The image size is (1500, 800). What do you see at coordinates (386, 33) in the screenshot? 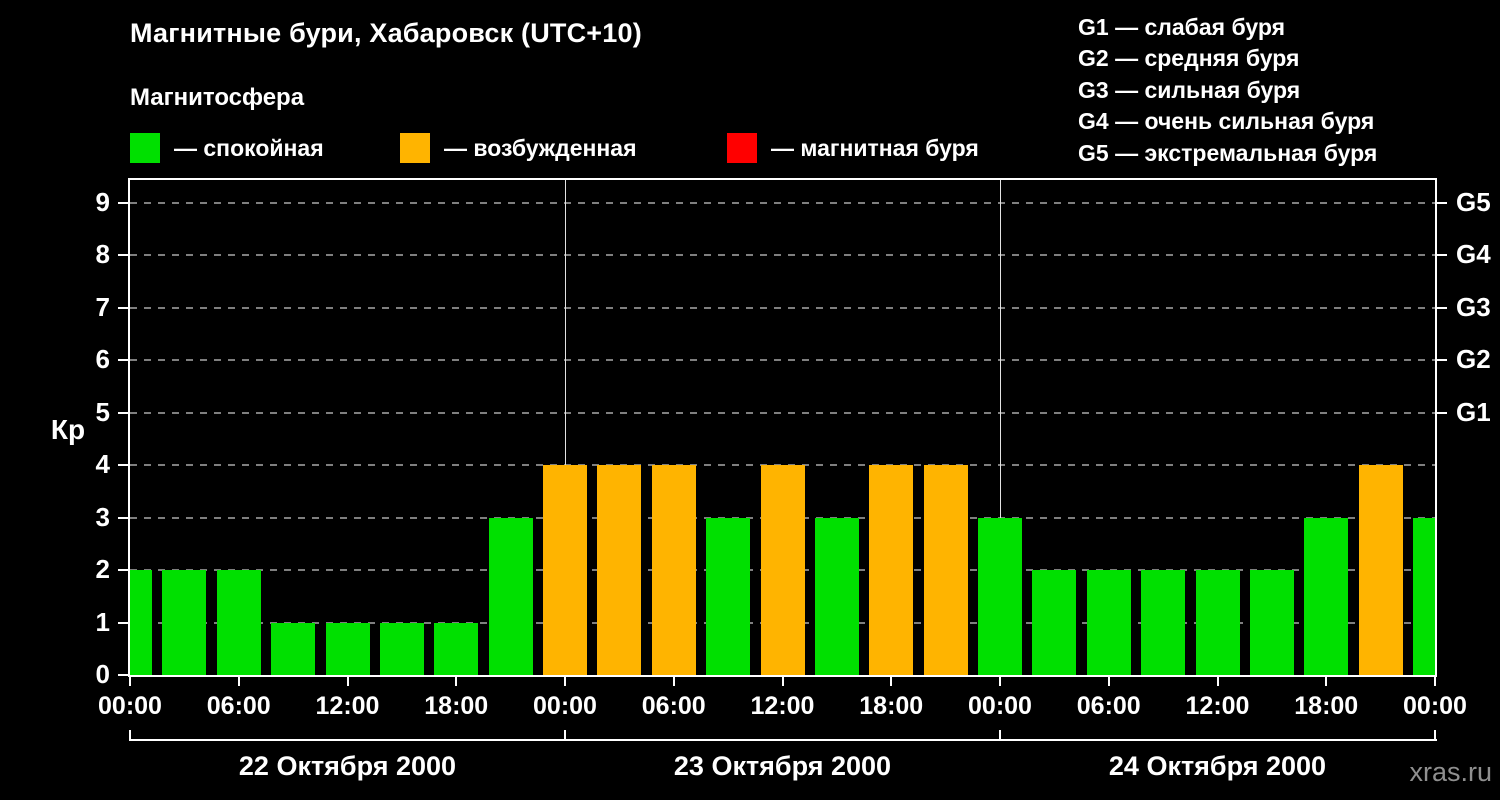
I see `page-title: Магнитные бури, Хабаровск (UTC+10)` at bounding box center [386, 33].